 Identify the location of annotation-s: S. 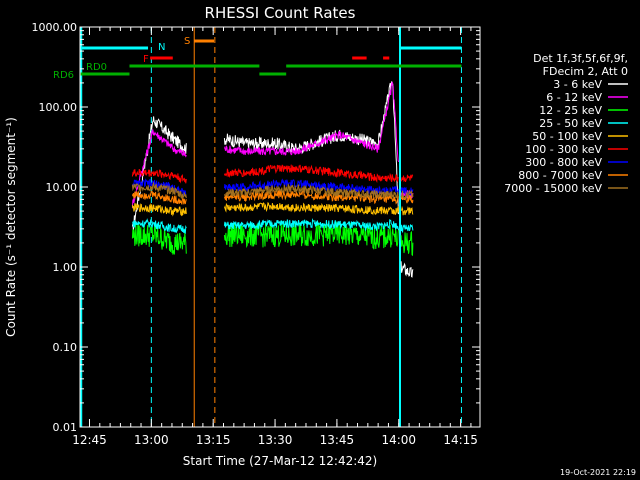
(187, 41).